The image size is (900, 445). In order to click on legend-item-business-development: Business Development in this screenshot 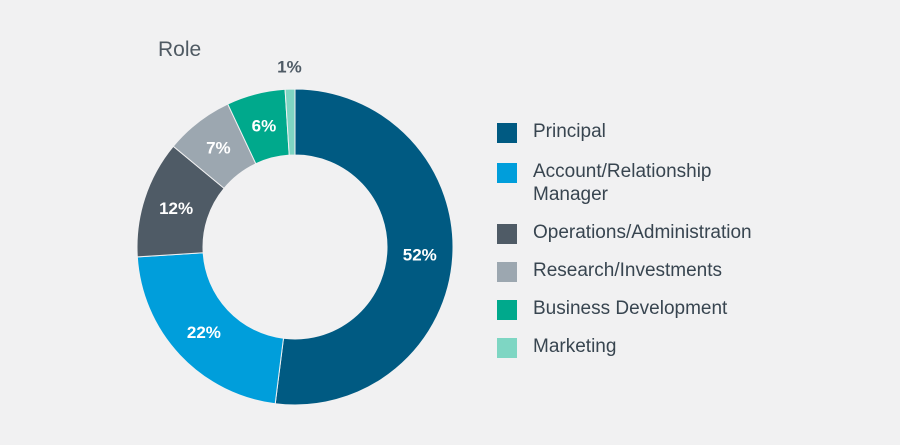, I will do `click(650, 308)`.